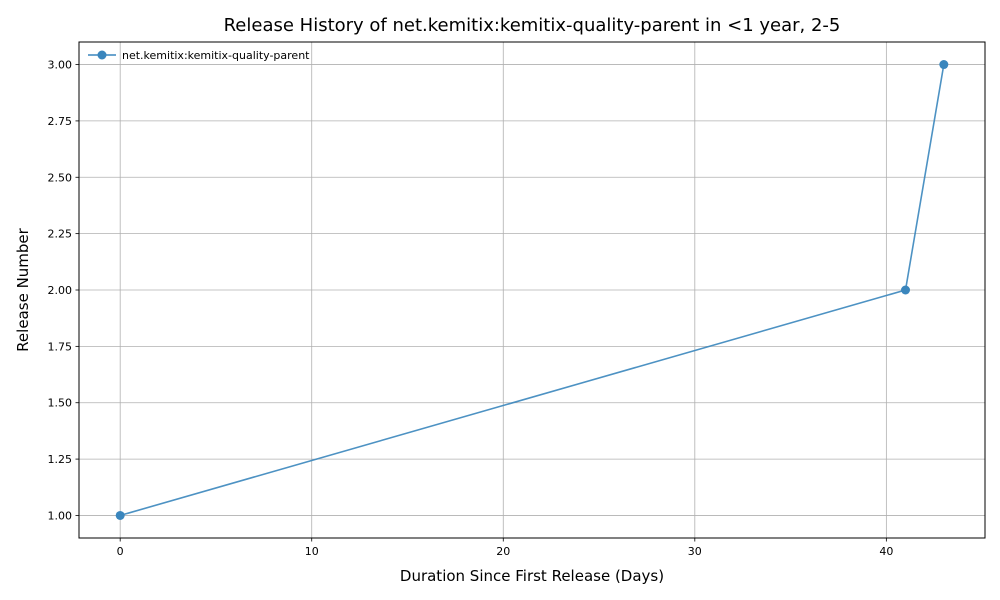 The height and width of the screenshot is (600, 1000). I want to click on x-axis-ticks: 0 10 20 30 40, so click(505, 548).